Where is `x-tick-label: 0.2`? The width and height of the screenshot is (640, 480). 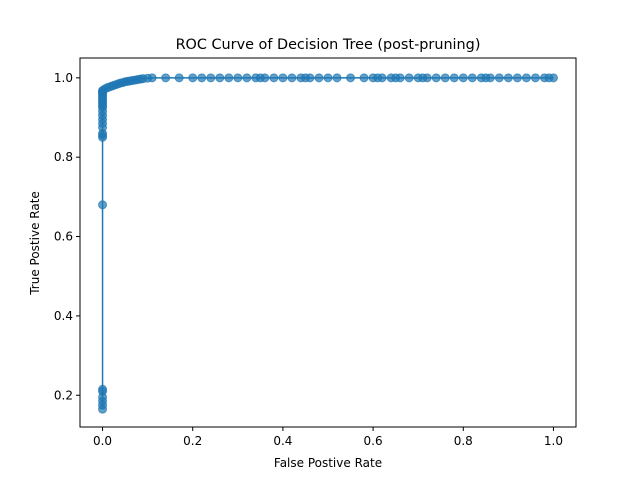 x-tick-label: 0.2 is located at coordinates (192, 441).